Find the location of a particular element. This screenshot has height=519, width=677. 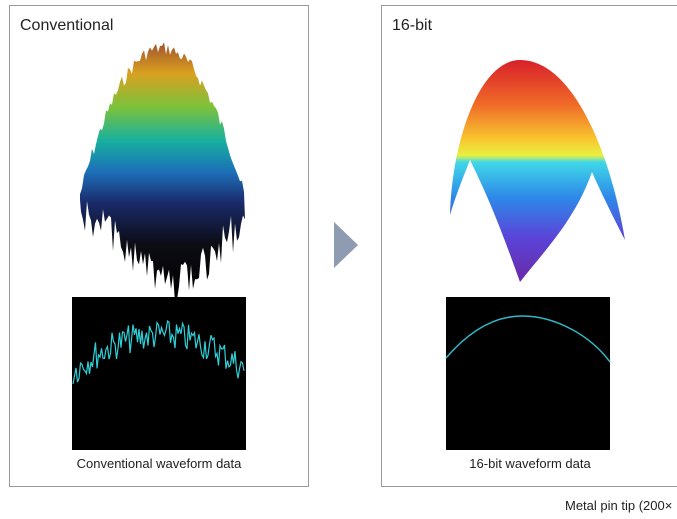

figure-caption: Metal pin tip (200× is located at coordinates (618, 505).